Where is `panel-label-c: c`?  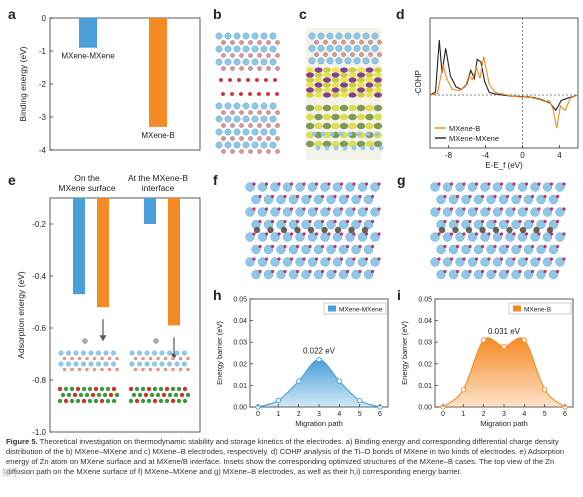 panel-label-c: c is located at coordinates (303, 14).